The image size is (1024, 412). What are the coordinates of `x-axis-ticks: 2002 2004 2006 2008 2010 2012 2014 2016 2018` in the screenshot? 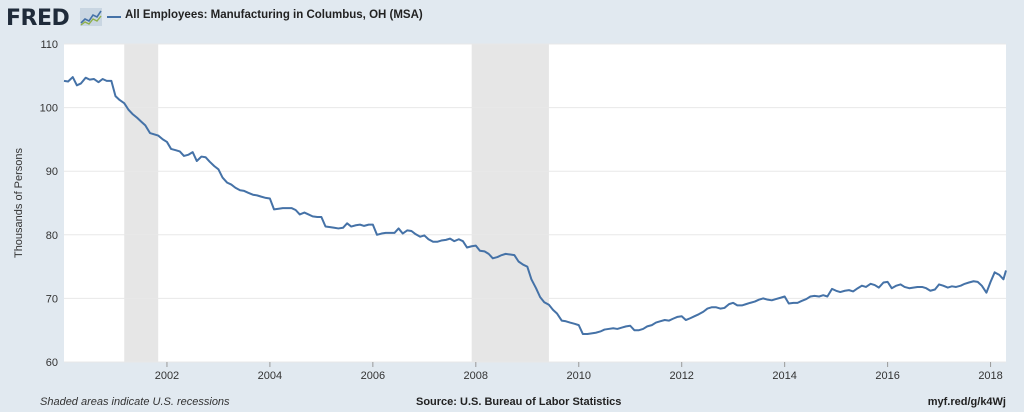 It's located at (579, 372).